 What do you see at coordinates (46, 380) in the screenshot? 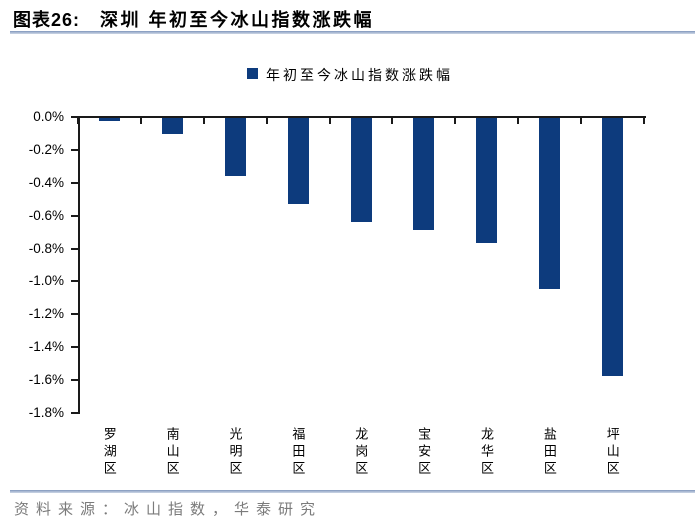
I see `y-axis-tick-label: -1.6%` at bounding box center [46, 380].